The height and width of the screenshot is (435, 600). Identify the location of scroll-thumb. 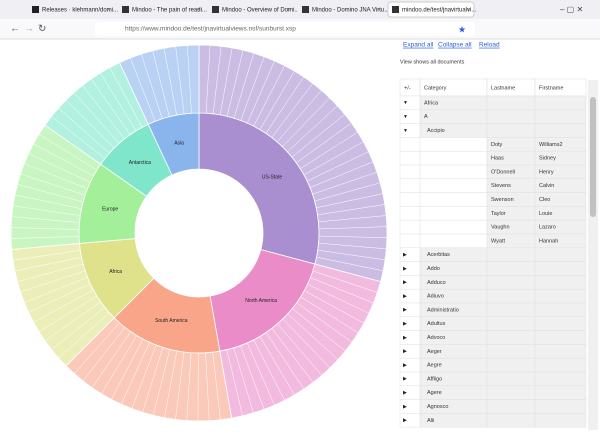
(593, 157).